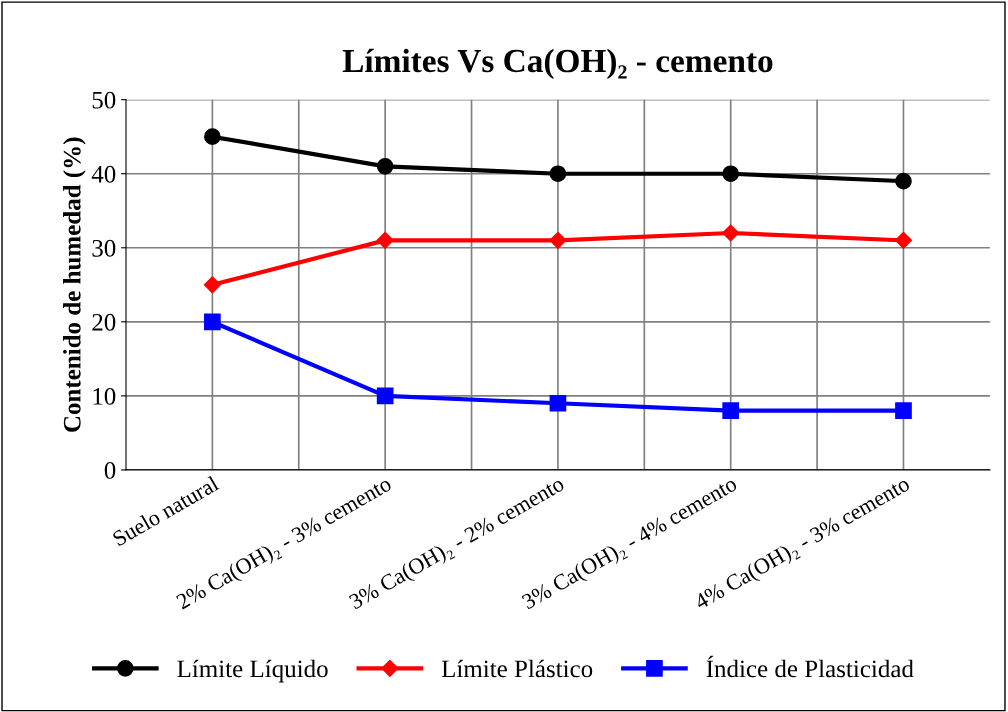  I want to click on legend-label: Límite Plástico, so click(517, 668).